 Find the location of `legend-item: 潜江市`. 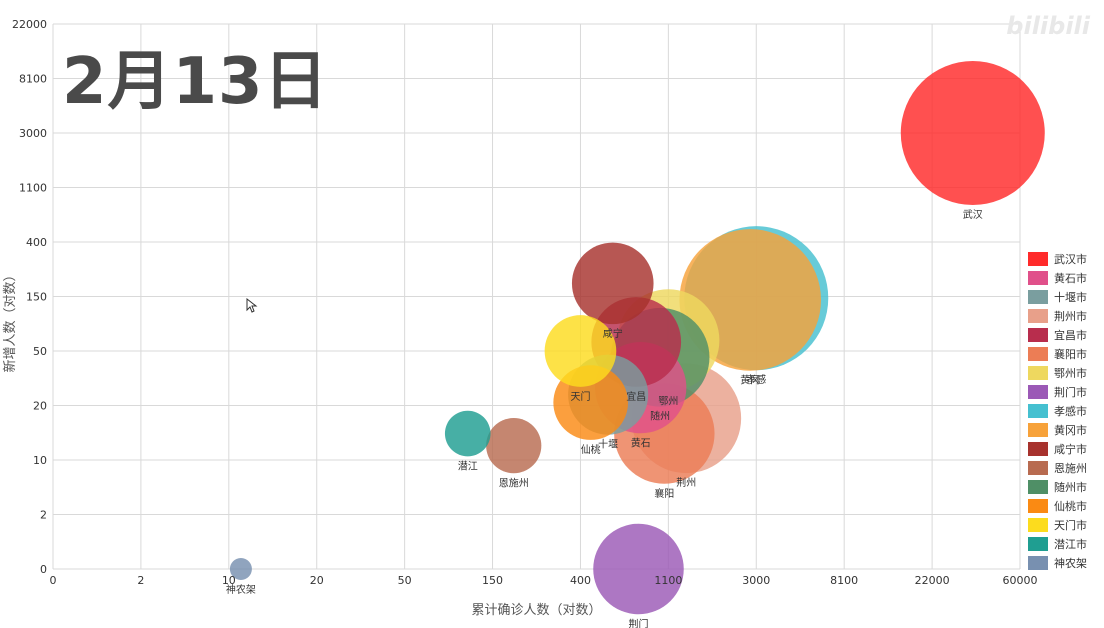

legend-item: 潜江市 is located at coordinates (1057, 543).